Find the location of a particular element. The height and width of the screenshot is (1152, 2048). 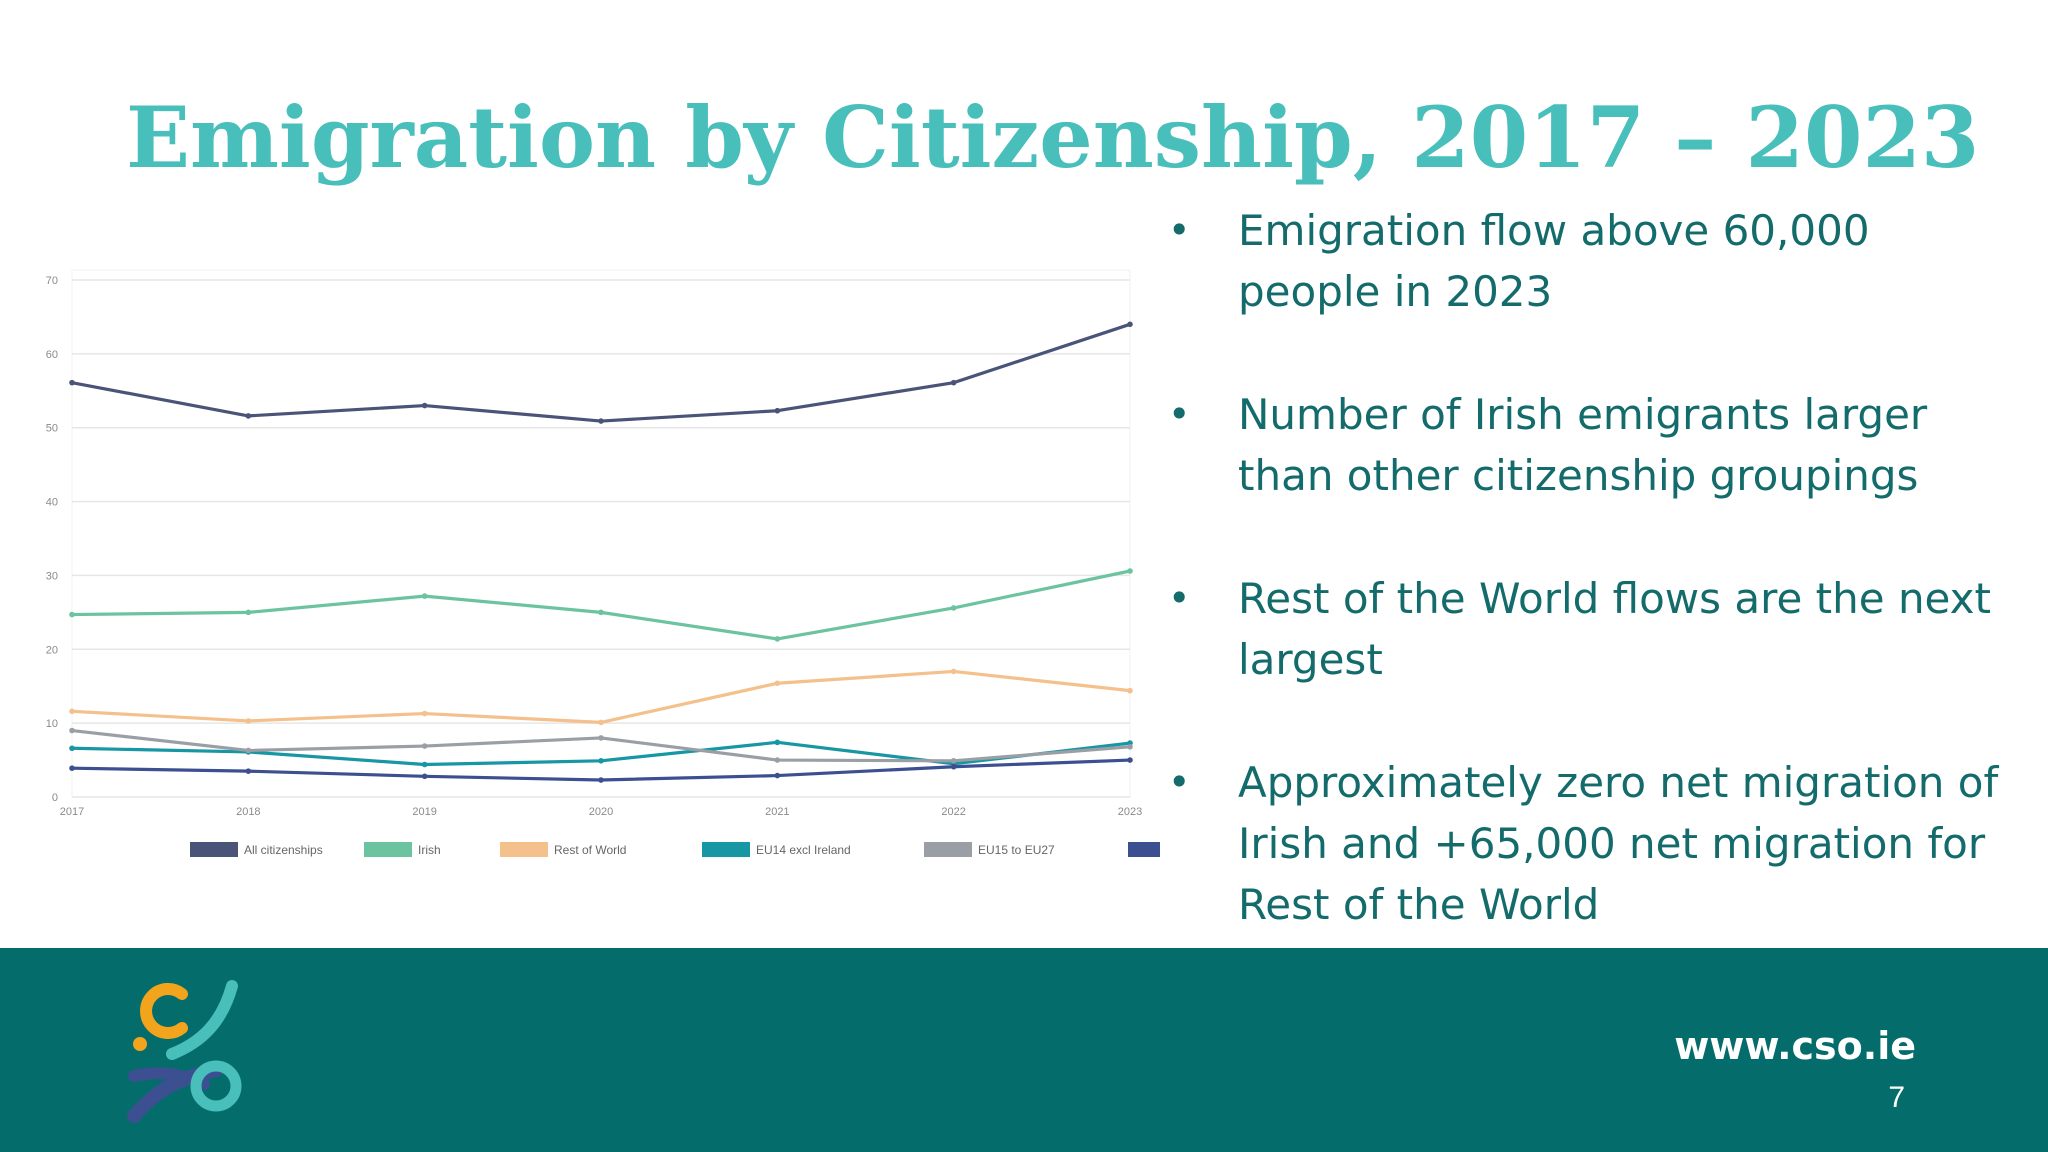

y-tick-label: 20 is located at coordinates (52, 650).